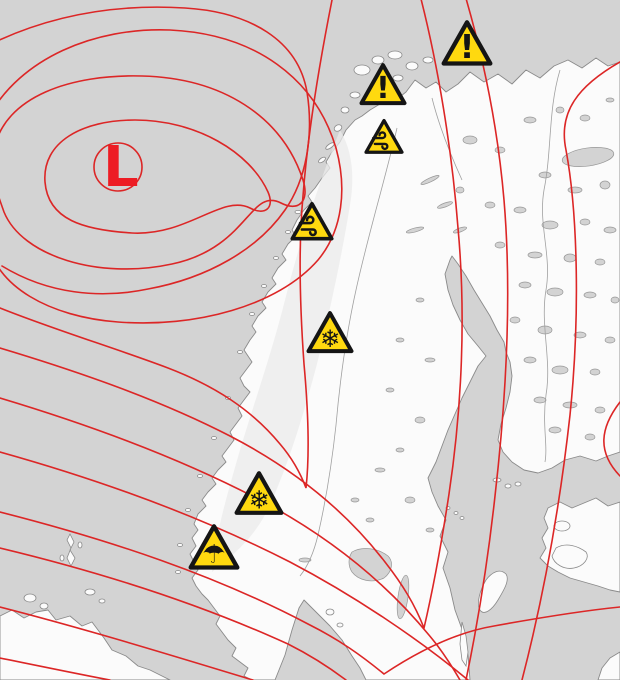 This screenshot has width=620, height=680. What do you see at coordinates (608, 665) in the screenshot?
I see `landmass-latvia-corner` at bounding box center [608, 665].